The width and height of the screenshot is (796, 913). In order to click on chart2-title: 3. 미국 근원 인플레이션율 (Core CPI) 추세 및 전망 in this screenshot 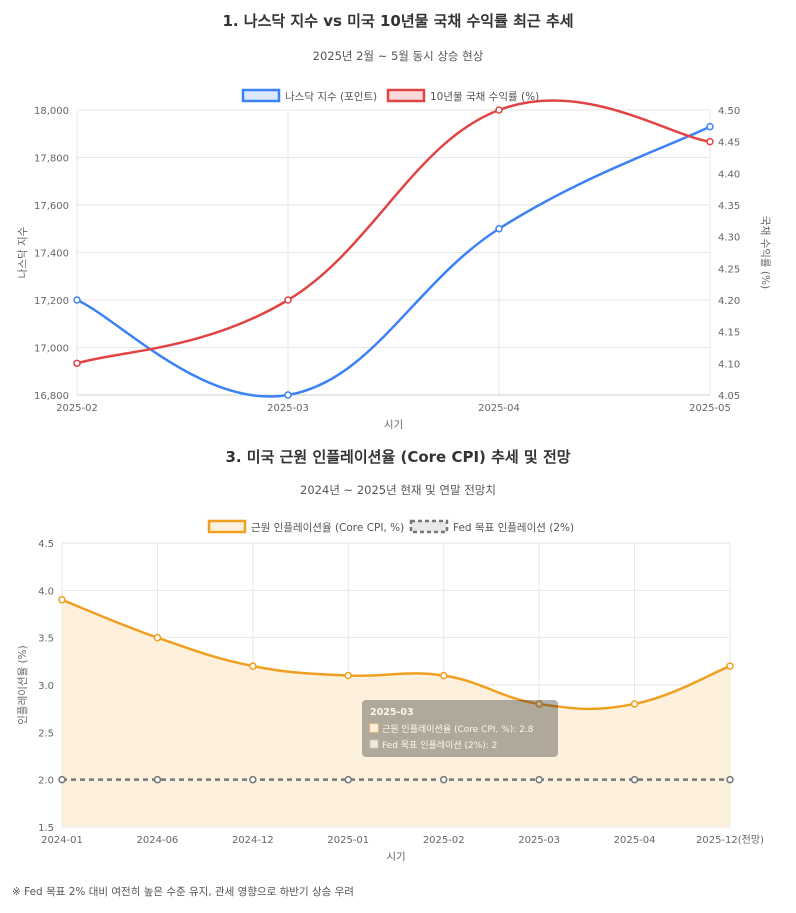, I will do `click(398, 457)`.